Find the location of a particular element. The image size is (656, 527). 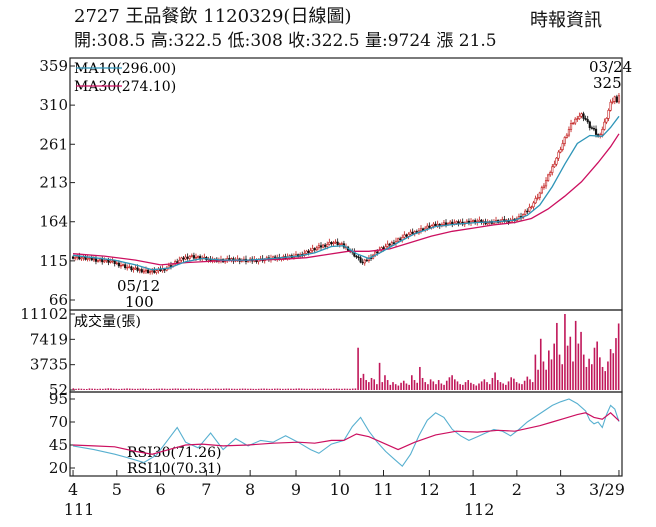

x-year-label: 111 is located at coordinates (79, 509).